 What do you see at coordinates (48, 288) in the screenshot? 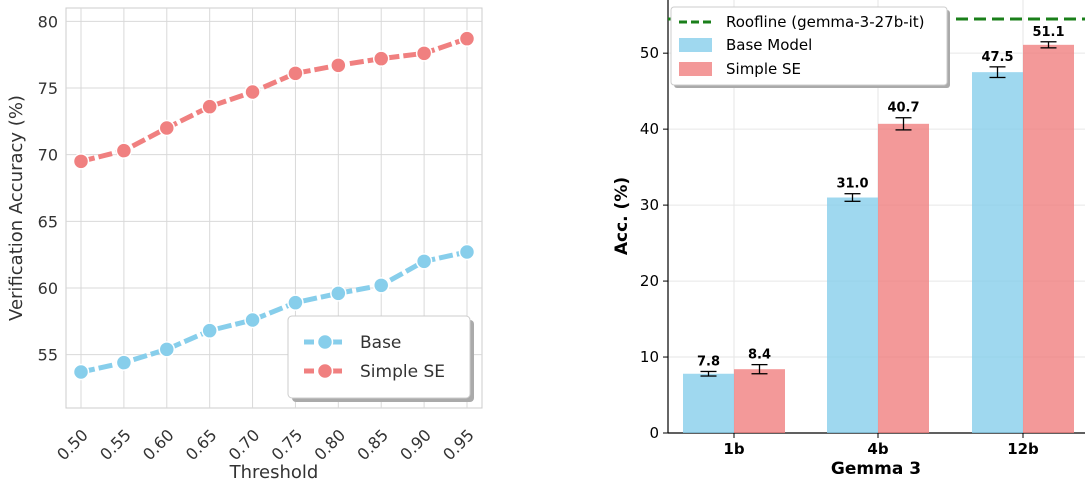
I see `left-y-tick-label: 60` at bounding box center [48, 288].